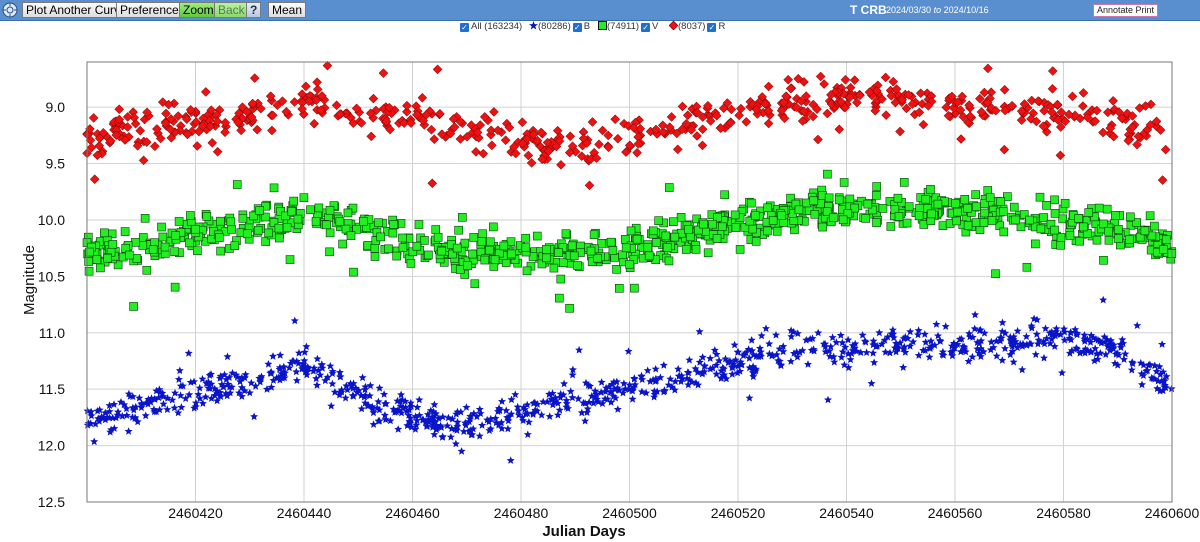 The width and height of the screenshot is (1200, 542). Describe the element at coordinates (76, 10) in the screenshot. I see `plot-another-curve-button: Plot Another Curve` at that location.